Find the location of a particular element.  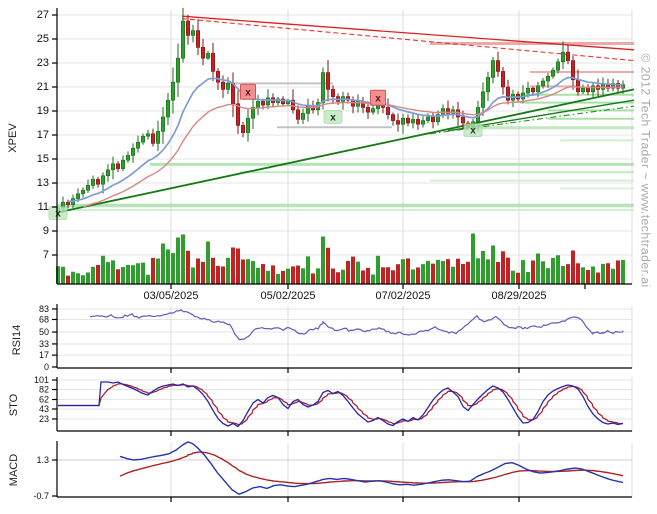

svg-text: 9 is located at coordinates (46, 231).